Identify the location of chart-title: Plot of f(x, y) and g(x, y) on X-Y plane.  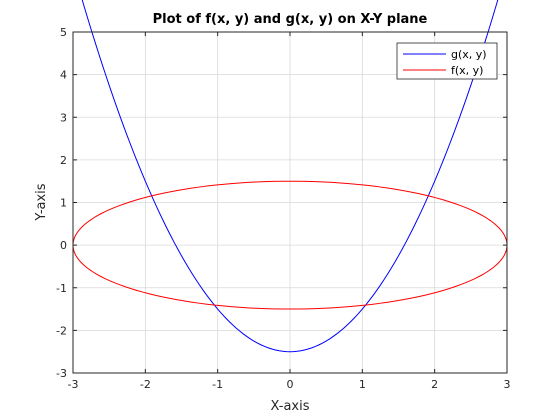
(290, 19).